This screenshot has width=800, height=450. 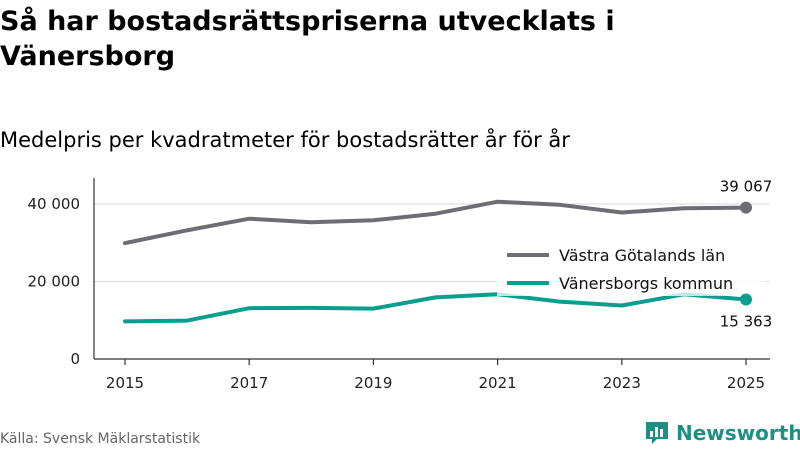 I want to click on x-tick-label: 2021, so click(x=498, y=383).